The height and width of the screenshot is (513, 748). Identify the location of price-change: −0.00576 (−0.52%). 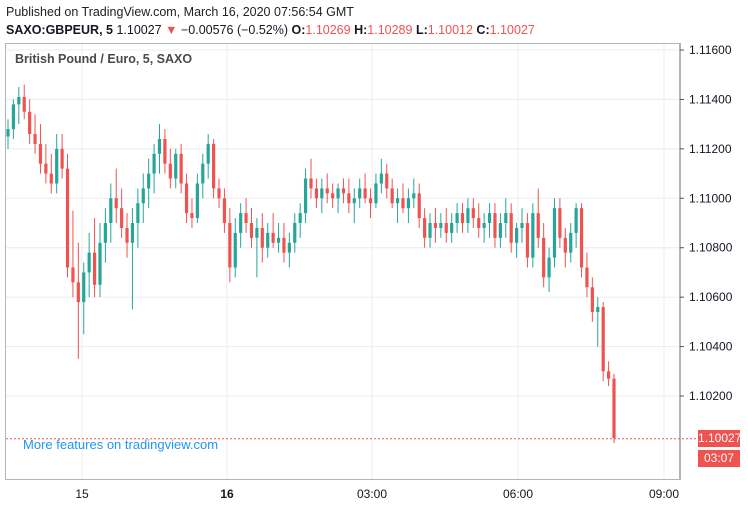
(234, 30).